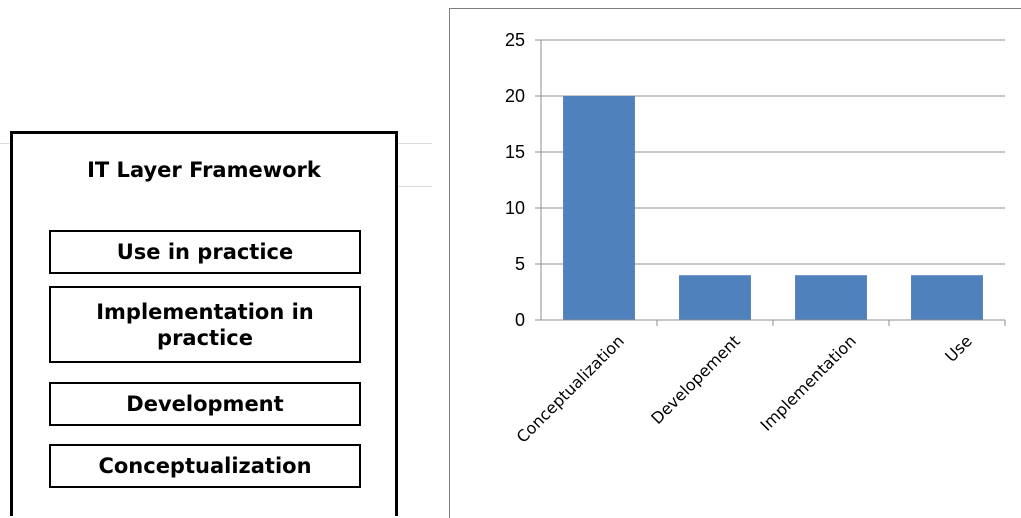 The image size is (1021, 518). Describe the element at coordinates (515, 208) in the screenshot. I see `y-tick-label: 10` at that location.